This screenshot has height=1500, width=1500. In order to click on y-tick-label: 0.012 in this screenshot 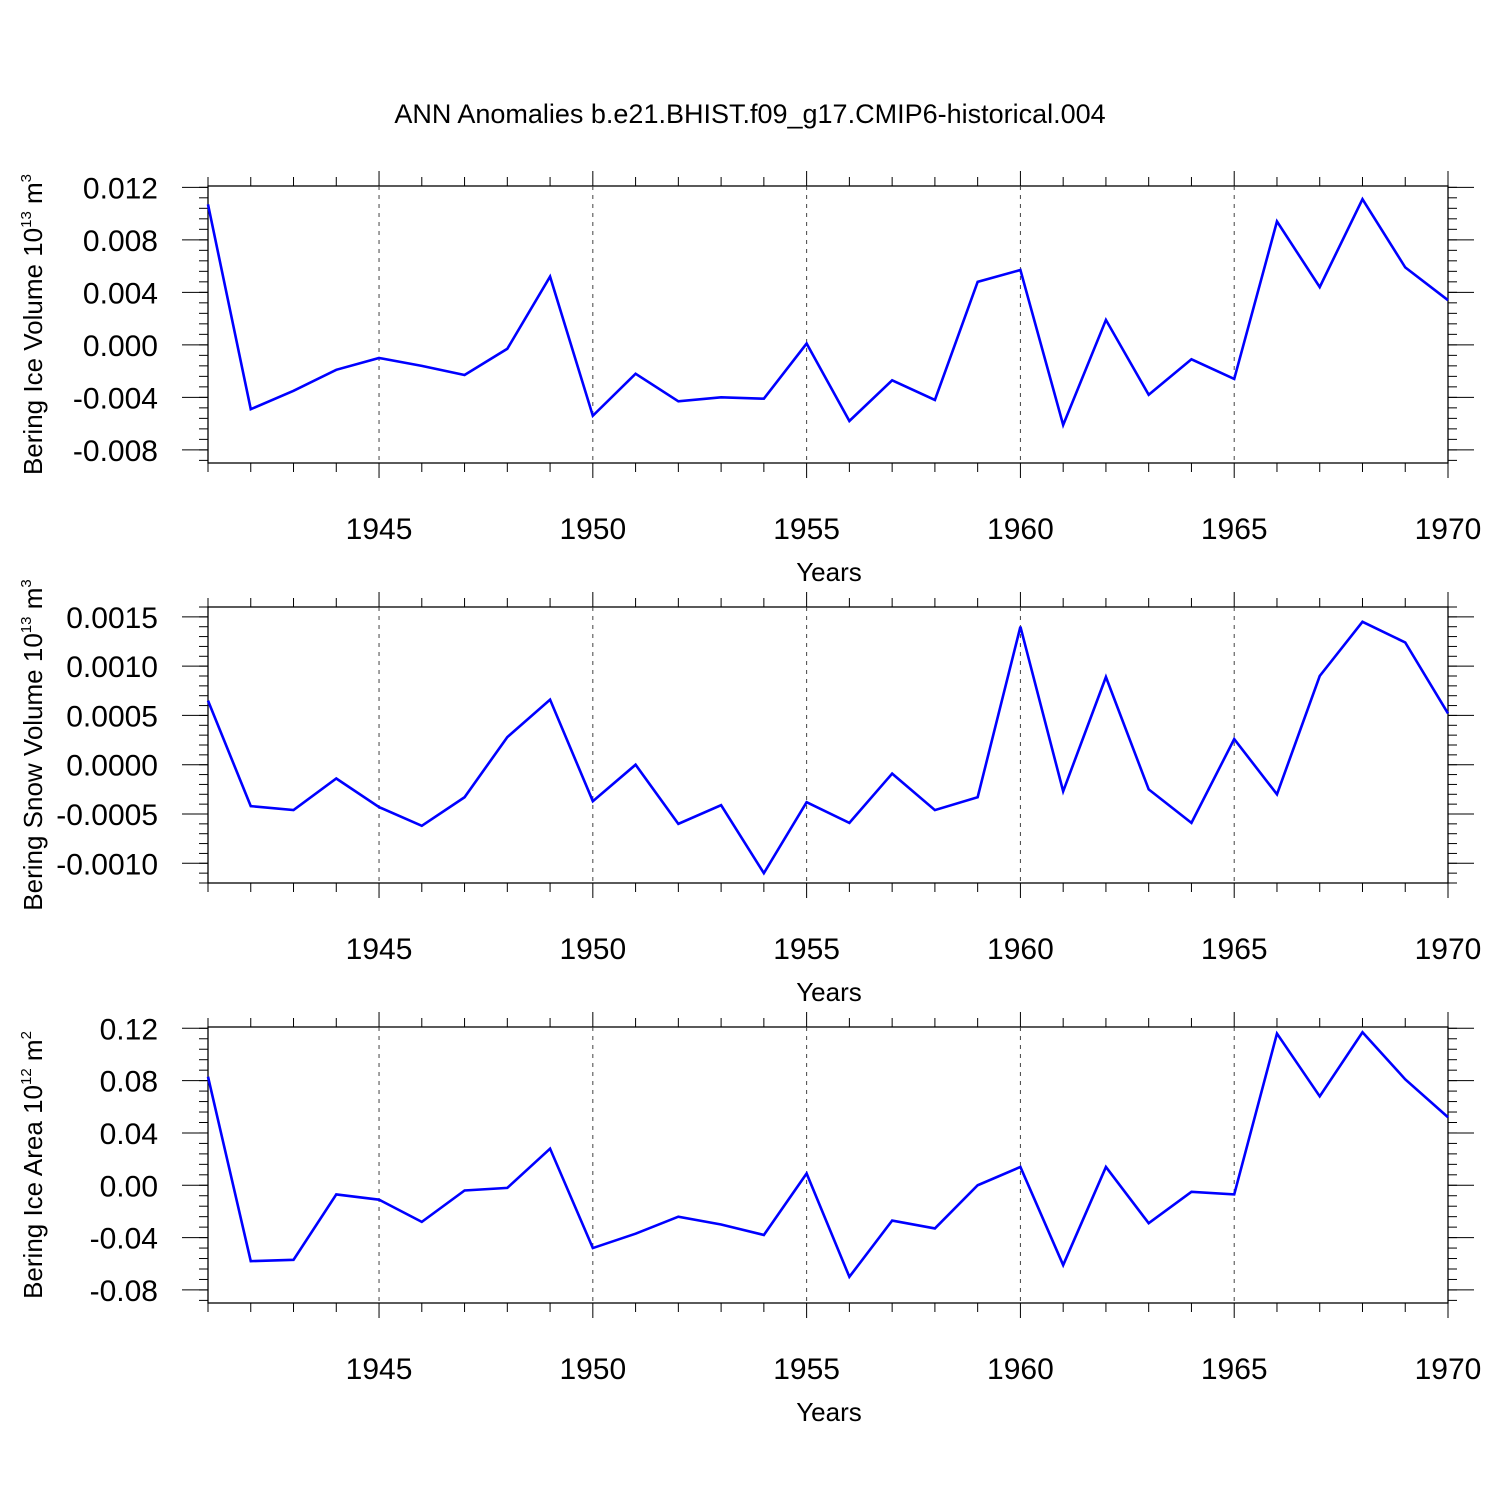, I will do `click(120, 188)`.